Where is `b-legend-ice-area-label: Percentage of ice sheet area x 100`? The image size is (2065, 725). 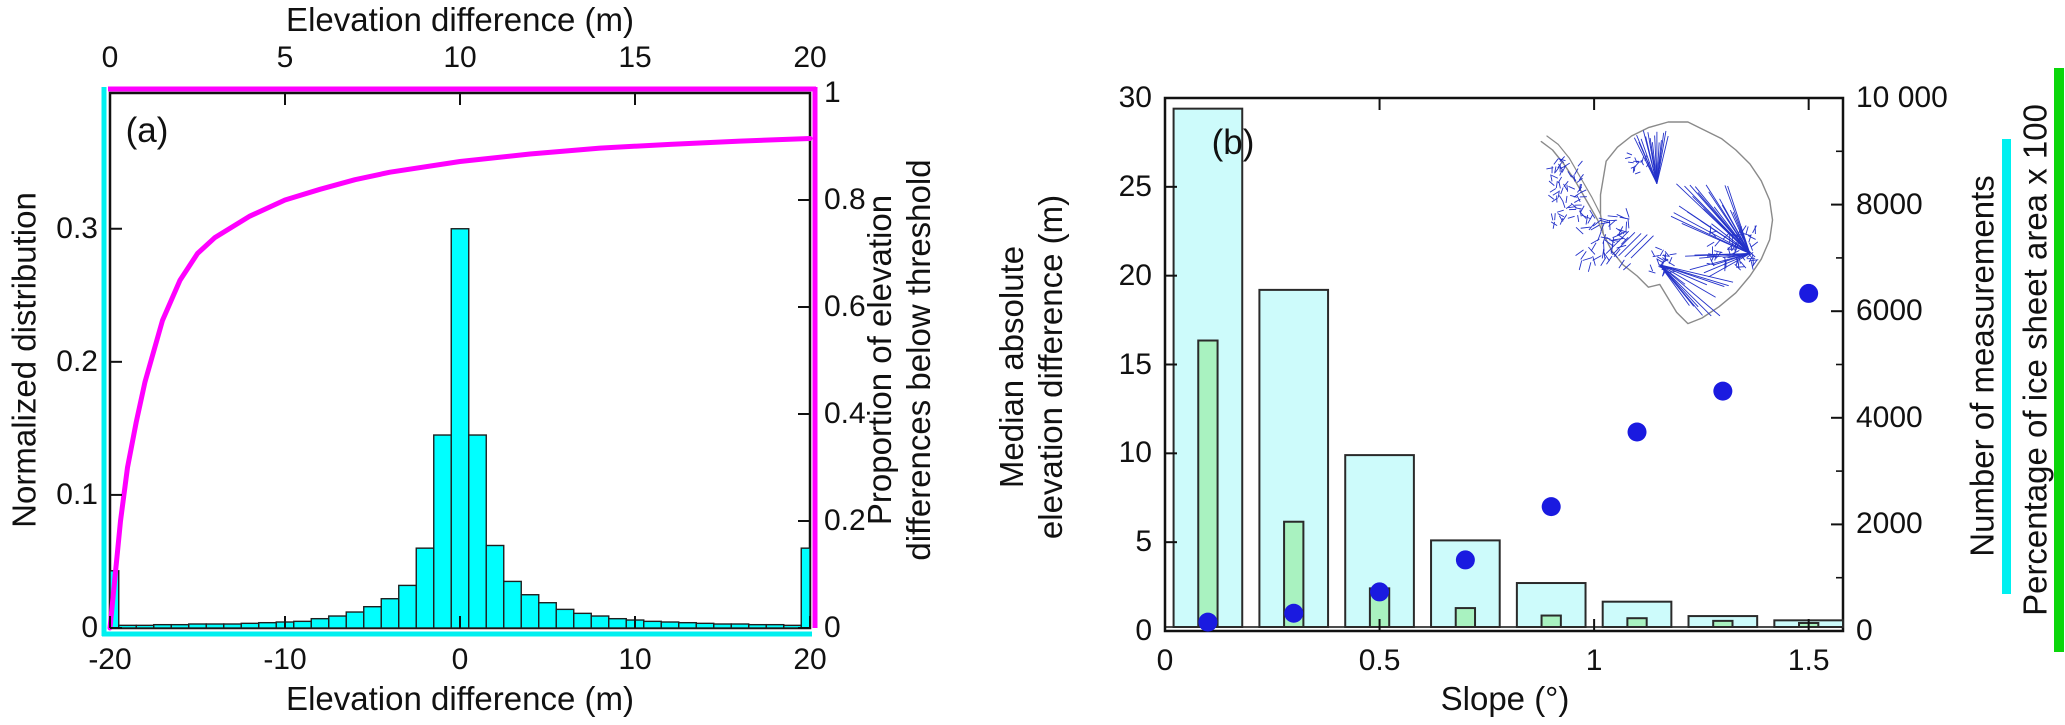 b-legend-ice-area-label: Percentage of ice sheet area x 100 is located at coordinates (2035, 360).